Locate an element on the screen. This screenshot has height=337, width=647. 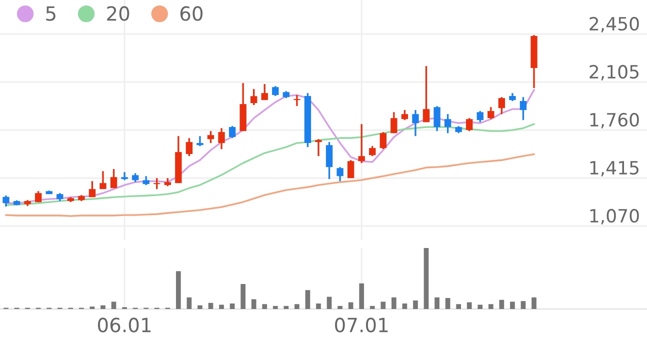
legend-label: 20 is located at coordinates (118, 13).